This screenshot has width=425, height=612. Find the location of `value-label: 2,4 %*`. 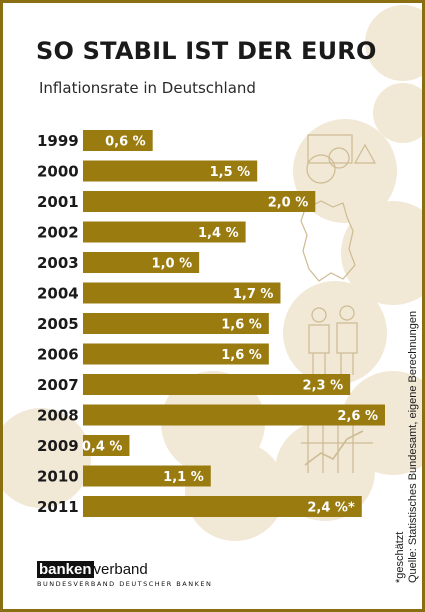

value-label: 2,4 %* is located at coordinates (331, 508).